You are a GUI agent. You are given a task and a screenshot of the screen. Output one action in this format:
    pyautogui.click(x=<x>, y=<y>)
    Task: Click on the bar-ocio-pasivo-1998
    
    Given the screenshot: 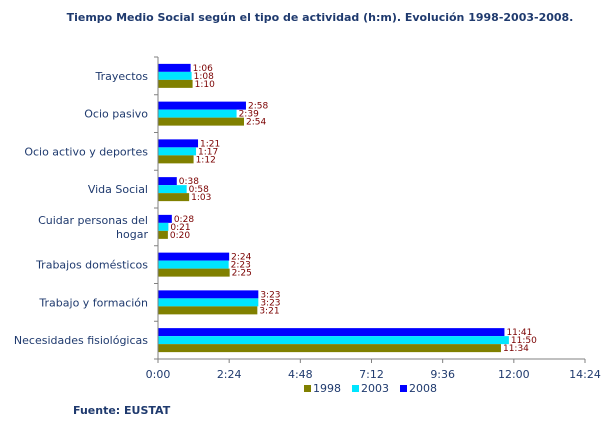 What is the action you would take?
    pyautogui.click(x=201, y=121)
    